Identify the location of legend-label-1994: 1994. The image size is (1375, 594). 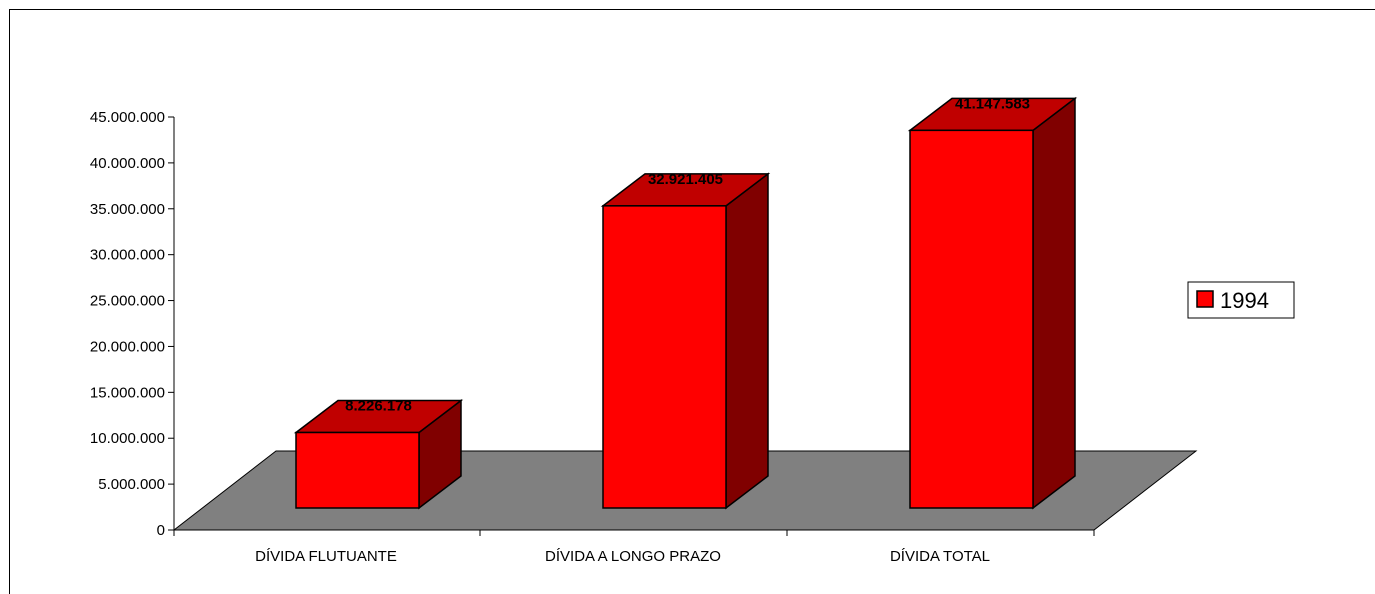
(1244, 300).